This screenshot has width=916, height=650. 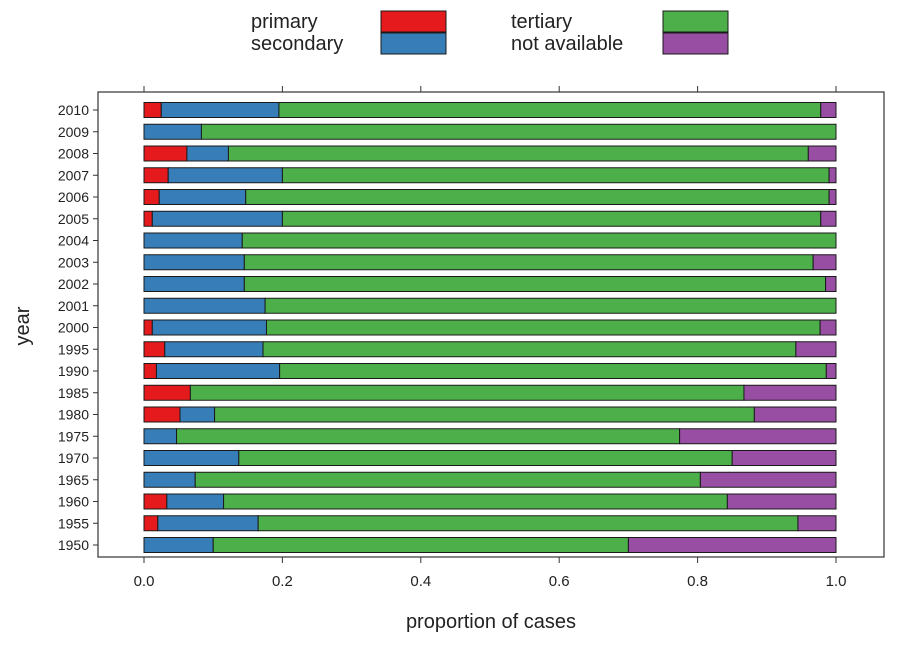 What do you see at coordinates (550, 110) in the screenshot?
I see `bar-2010-tertiary` at bounding box center [550, 110].